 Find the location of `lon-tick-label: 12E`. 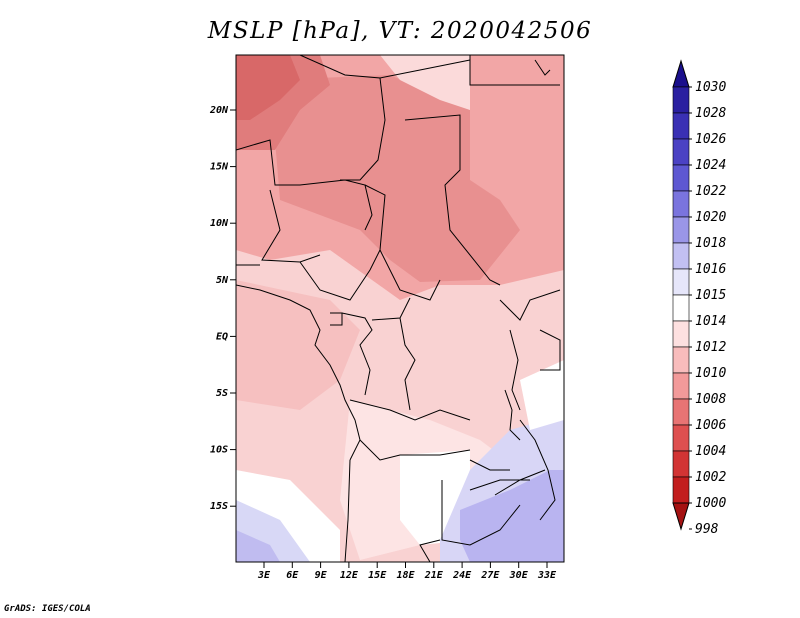

lon-tick-label: 12E is located at coordinates (349, 575).